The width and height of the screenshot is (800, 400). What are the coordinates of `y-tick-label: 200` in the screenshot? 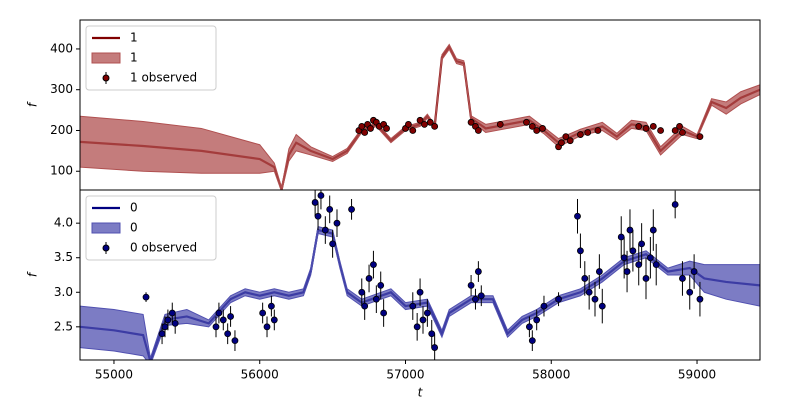 It's located at (61, 130).